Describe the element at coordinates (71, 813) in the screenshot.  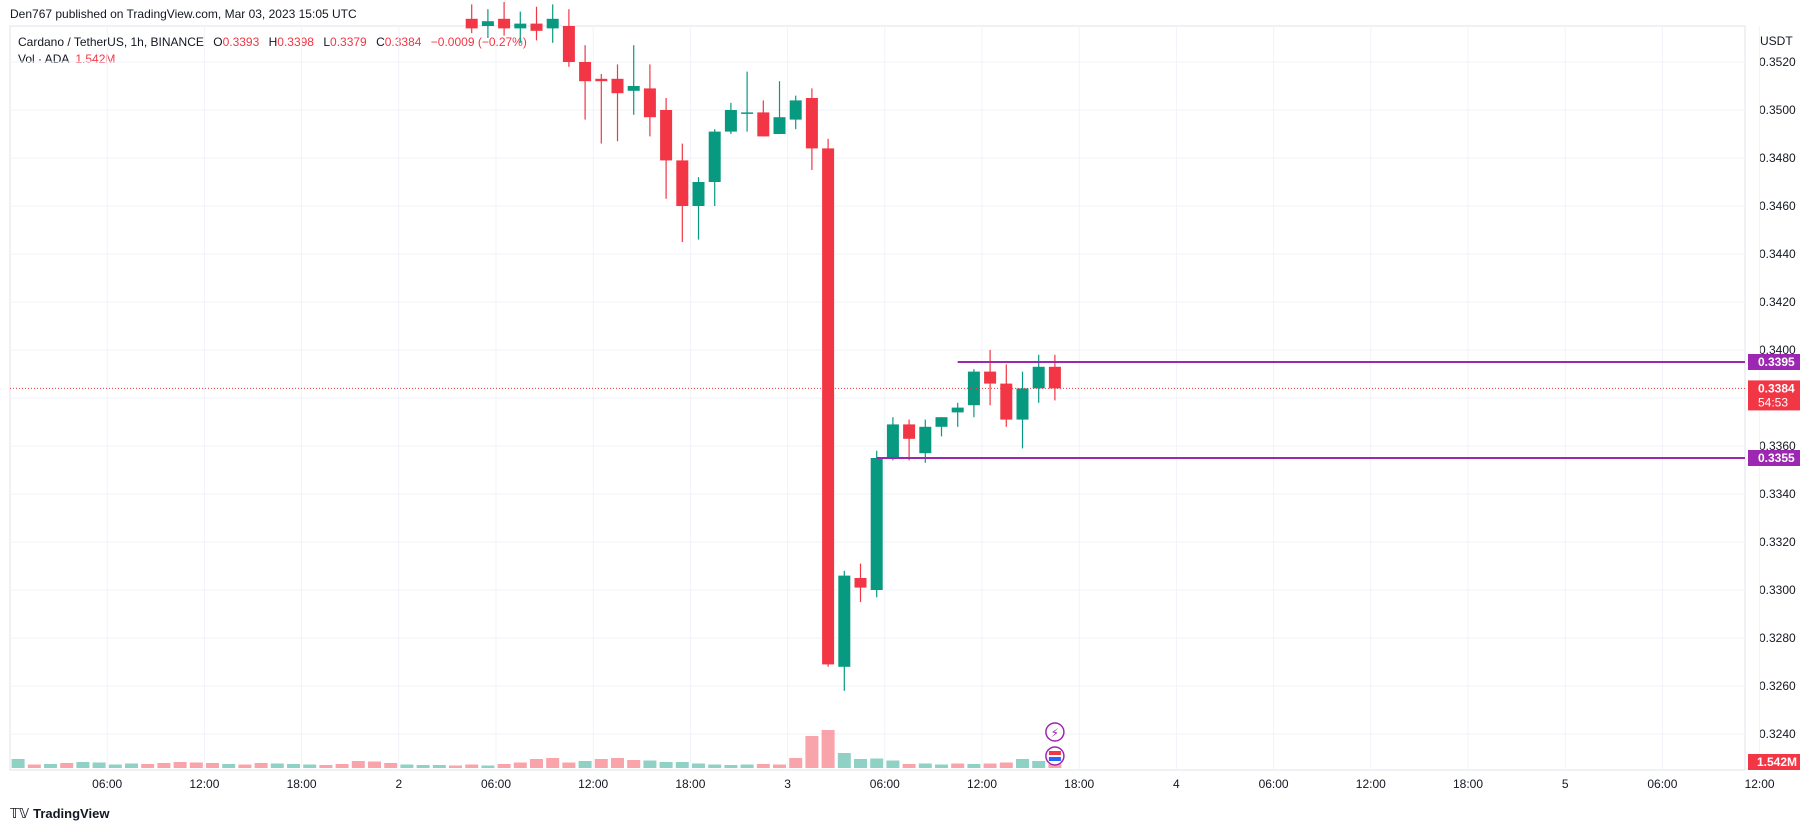
I see `tradingview-wordmark: TradingView` at that location.